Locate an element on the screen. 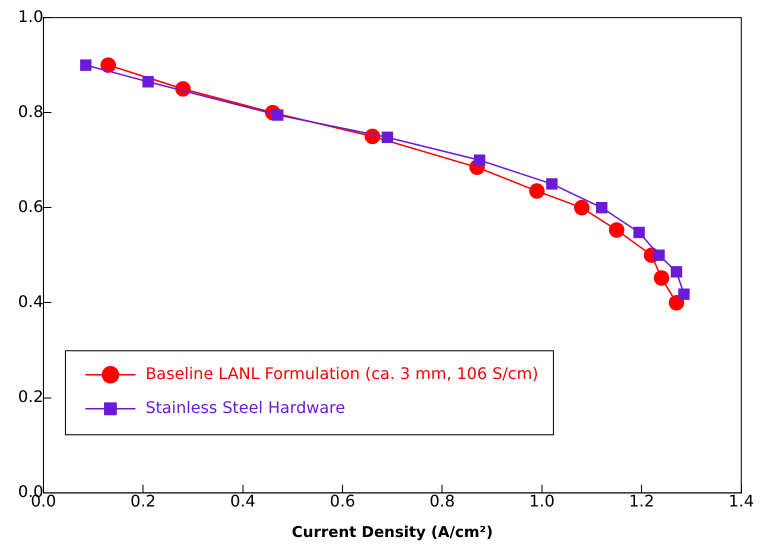 The height and width of the screenshot is (550, 762). y-tick-label: 0.2 is located at coordinates (31, 396).